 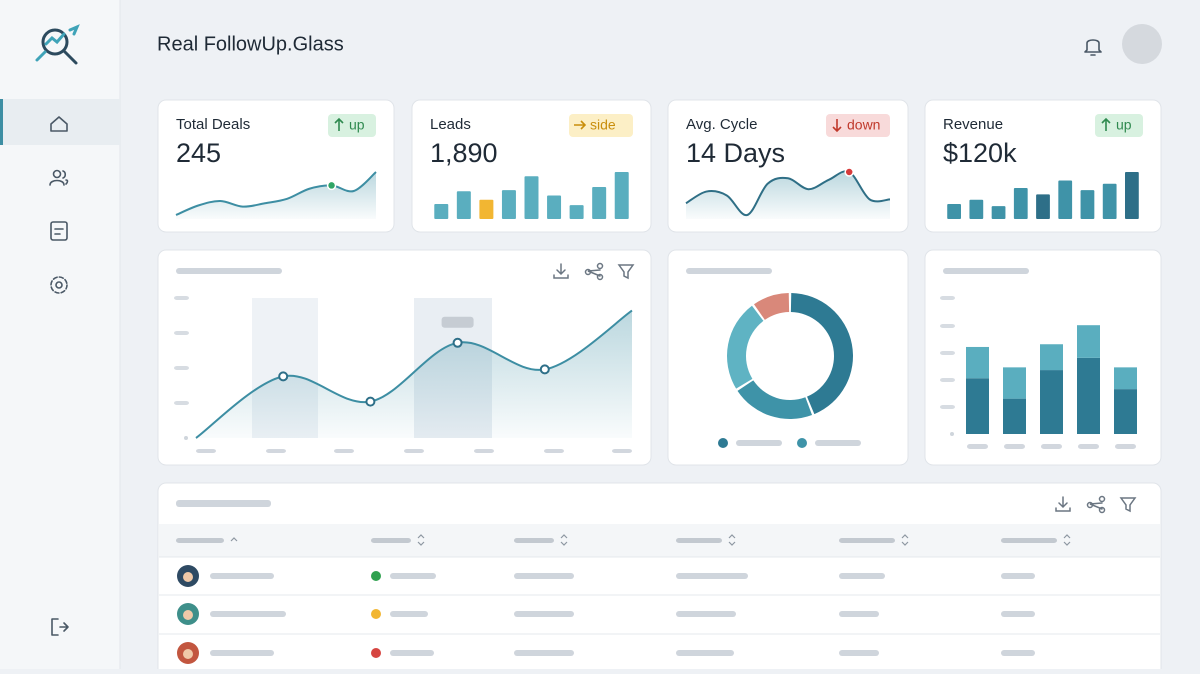 What do you see at coordinates (1, 122) in the screenshot?
I see `nav-indicator` at bounding box center [1, 122].